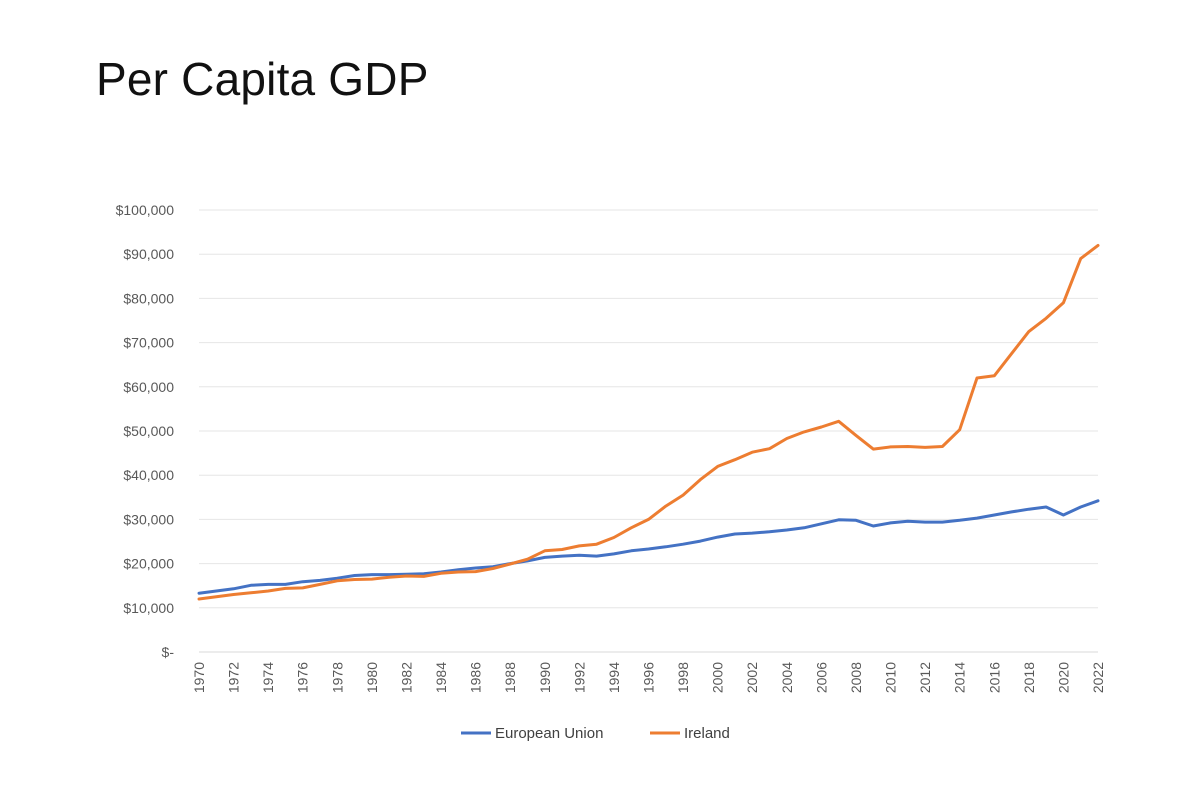  Describe the element at coordinates (1098, 677) in the screenshot. I see `x-tick-label: 2022` at that location.